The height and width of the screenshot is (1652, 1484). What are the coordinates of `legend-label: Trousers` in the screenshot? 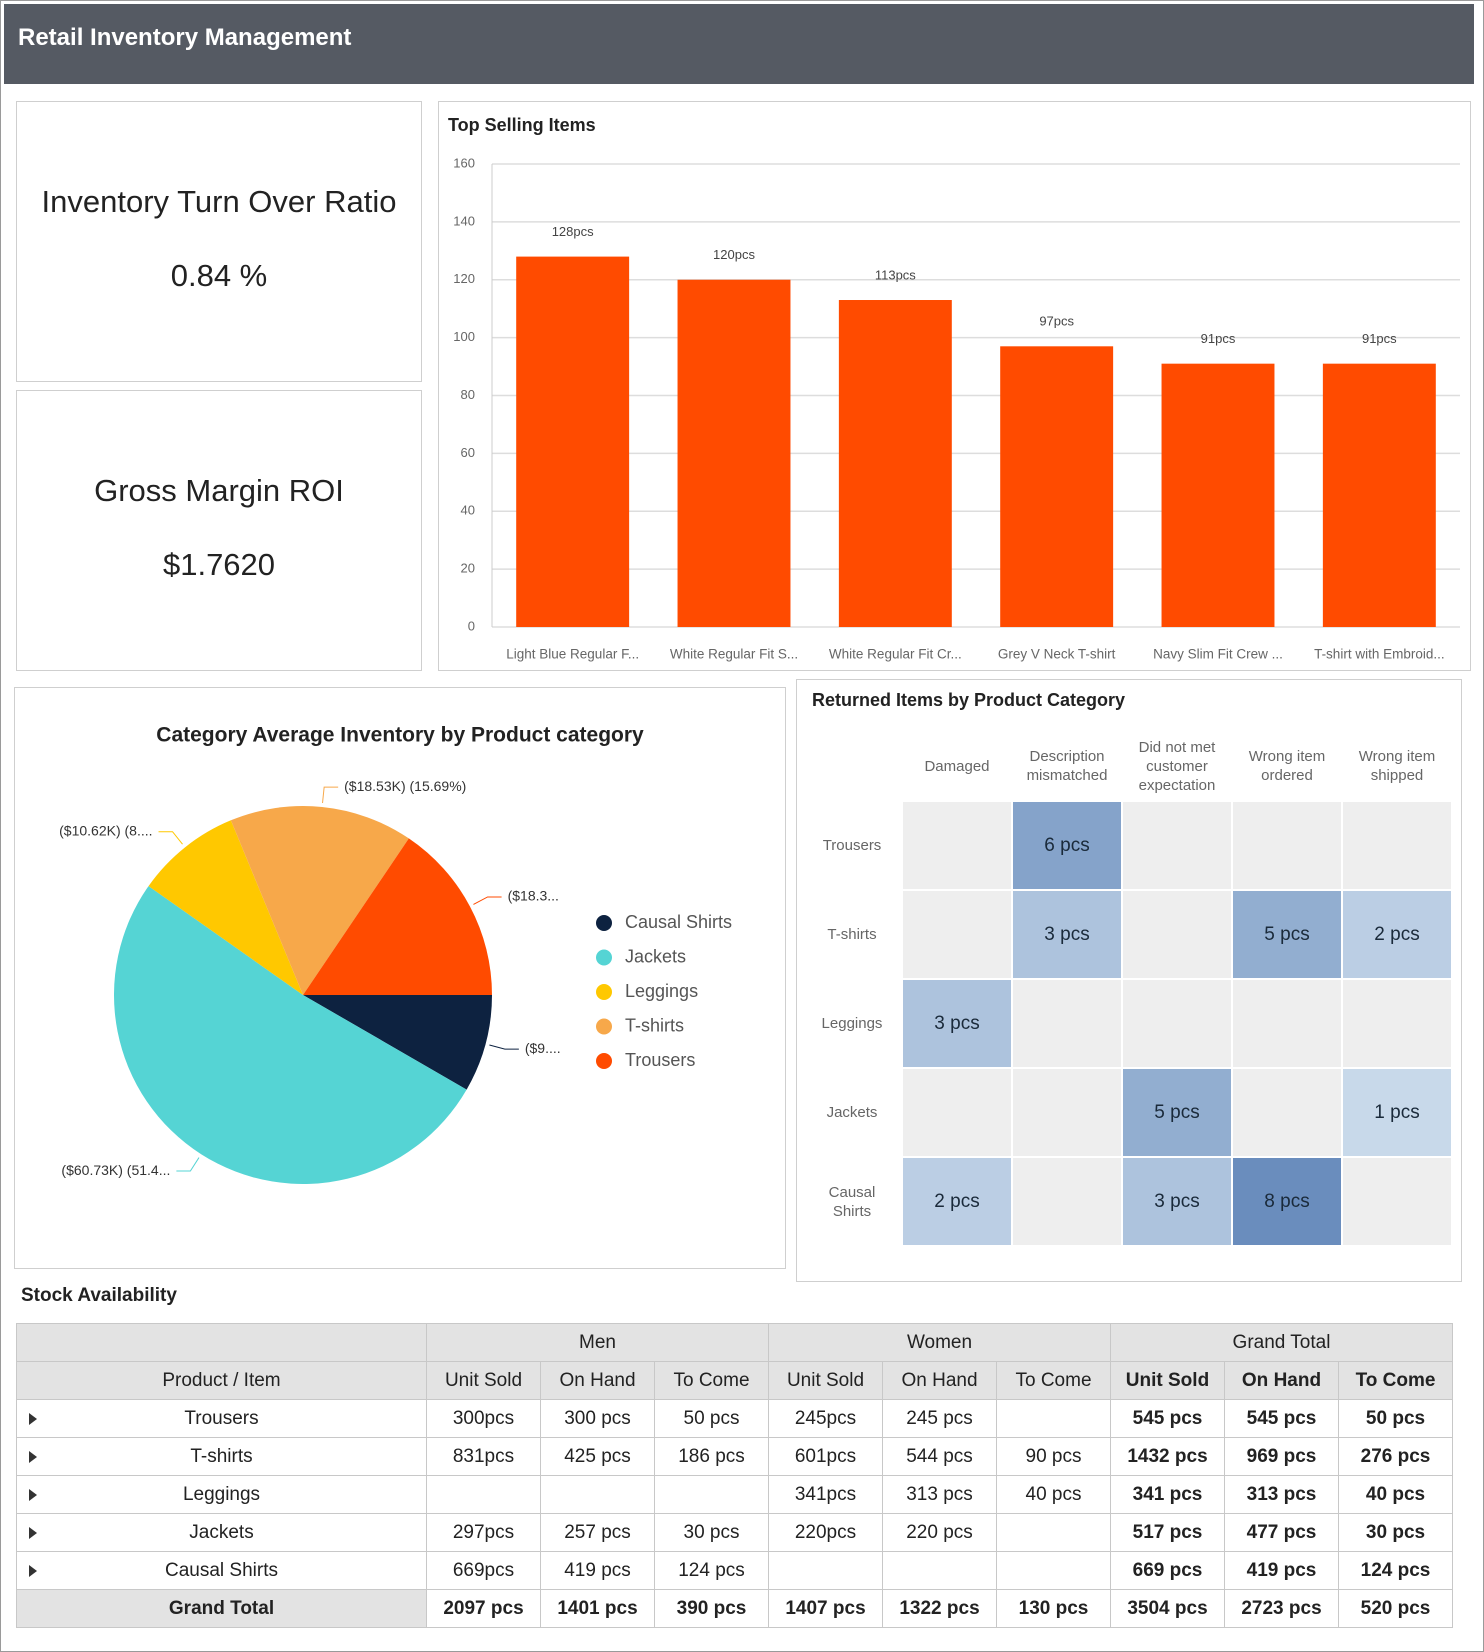 It's located at (660, 1060).